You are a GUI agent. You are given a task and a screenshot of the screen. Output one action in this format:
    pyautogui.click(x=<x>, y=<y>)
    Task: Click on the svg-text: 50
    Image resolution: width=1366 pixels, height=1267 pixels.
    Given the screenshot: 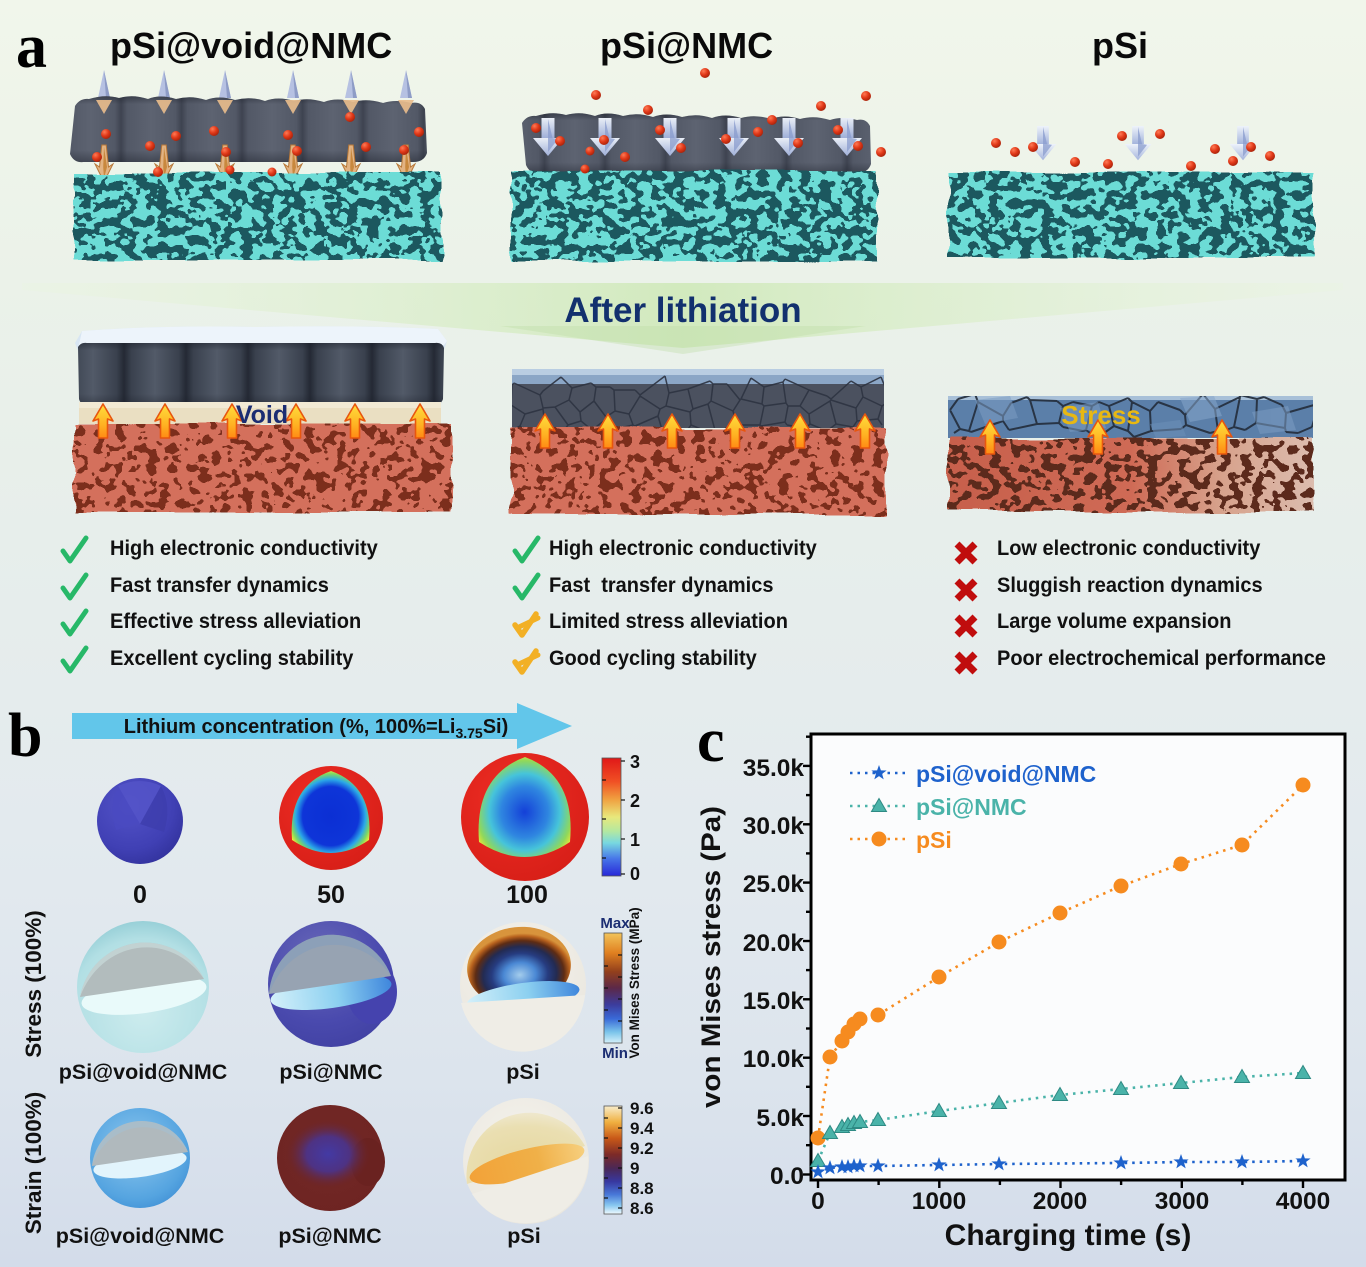 What is the action you would take?
    pyautogui.click(x=331, y=895)
    